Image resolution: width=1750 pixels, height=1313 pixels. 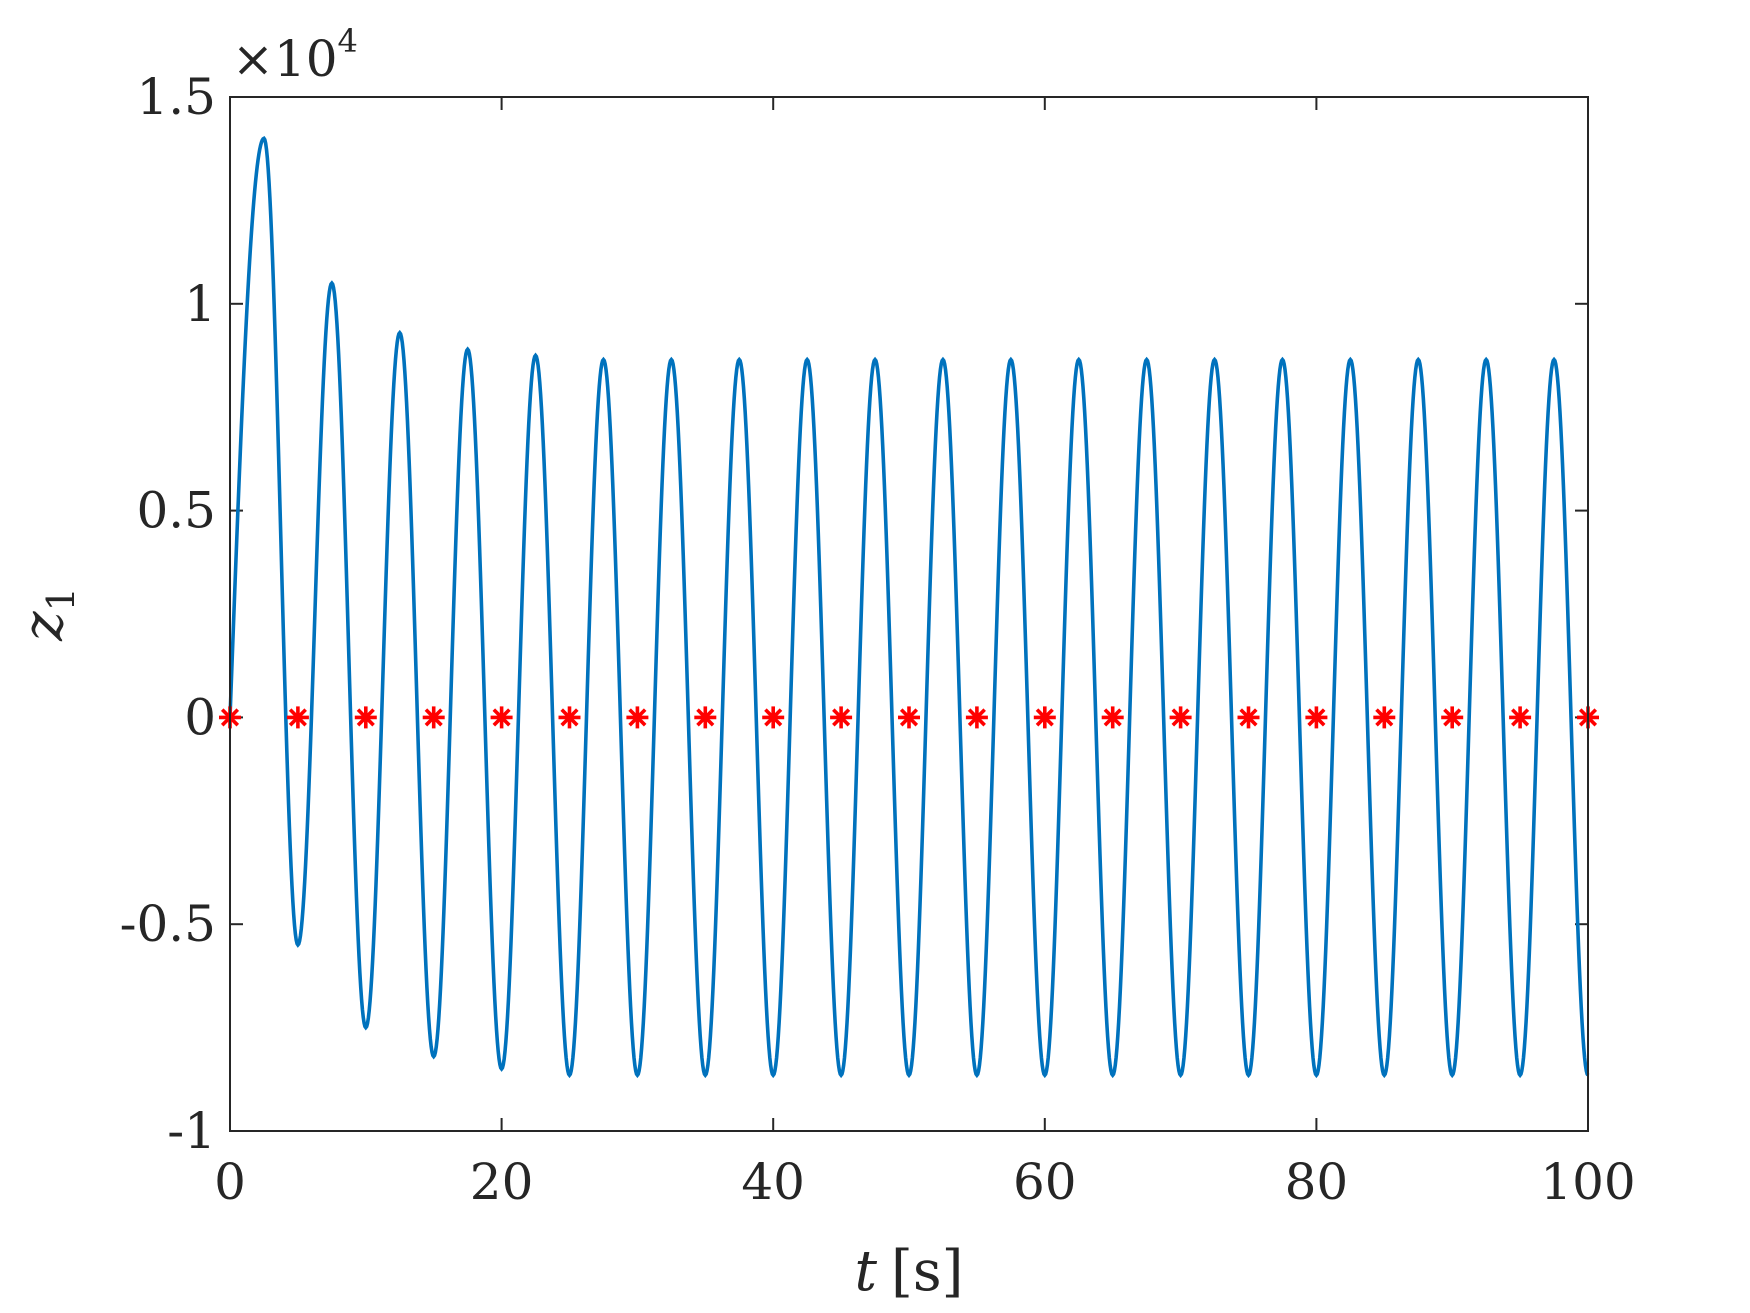 I want to click on y-exponent-prefix: ×10, so click(x=285, y=59).